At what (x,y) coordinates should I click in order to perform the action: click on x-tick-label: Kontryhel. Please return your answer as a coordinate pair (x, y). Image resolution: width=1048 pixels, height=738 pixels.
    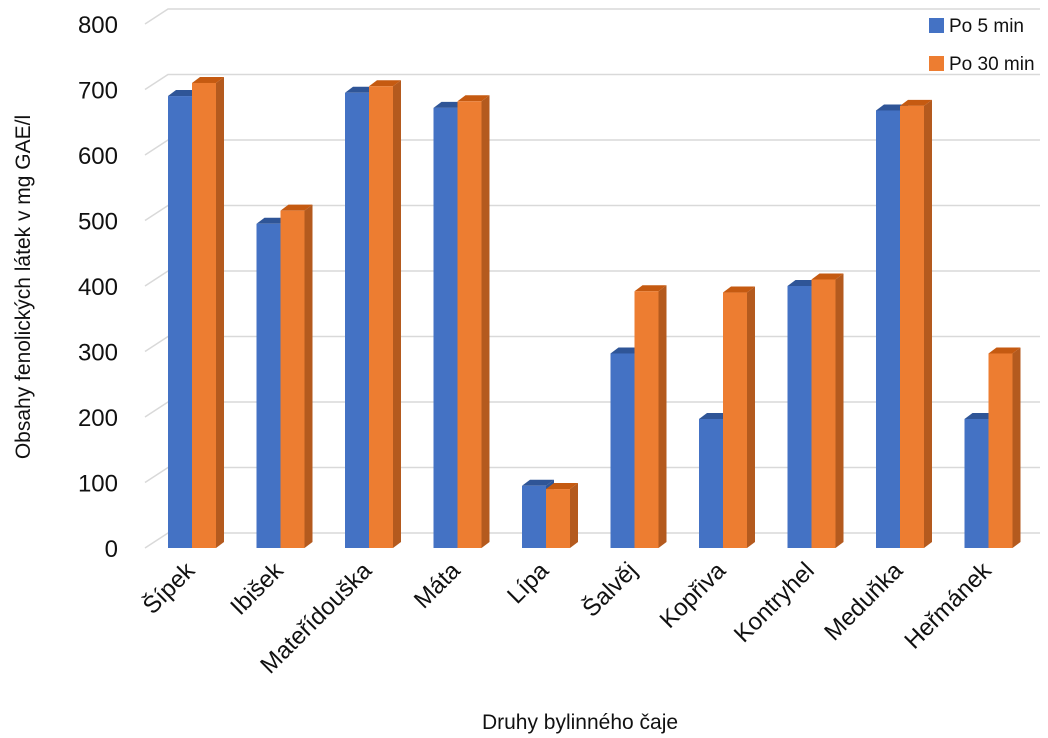
    Looking at the image, I should click on (774, 602).